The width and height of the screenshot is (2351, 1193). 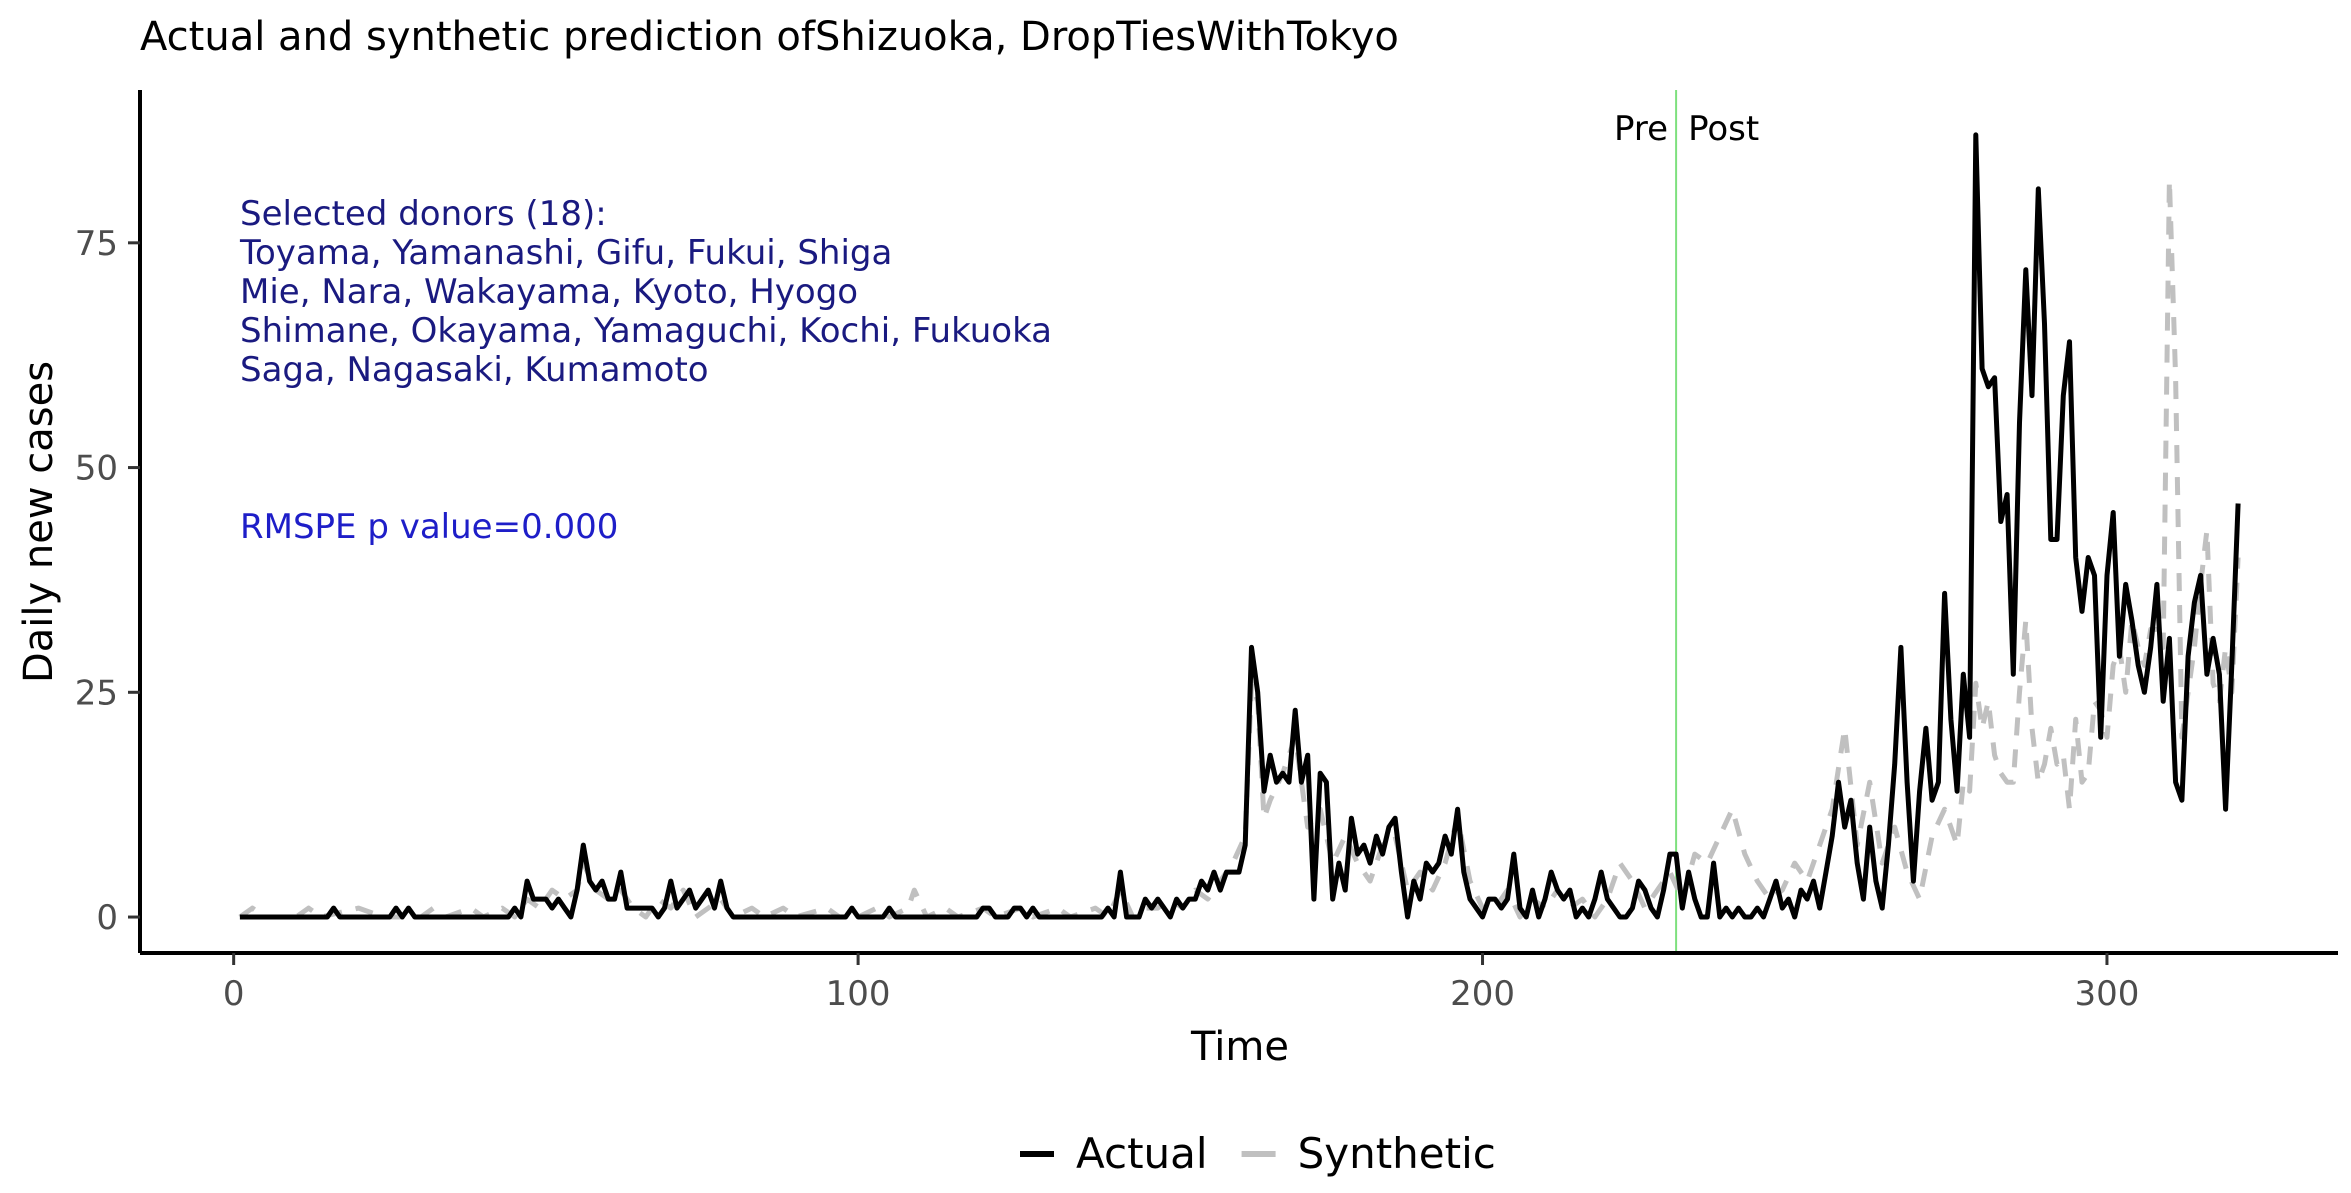 I want to click on x-tick-label-300: 300, so click(x=2107, y=994).